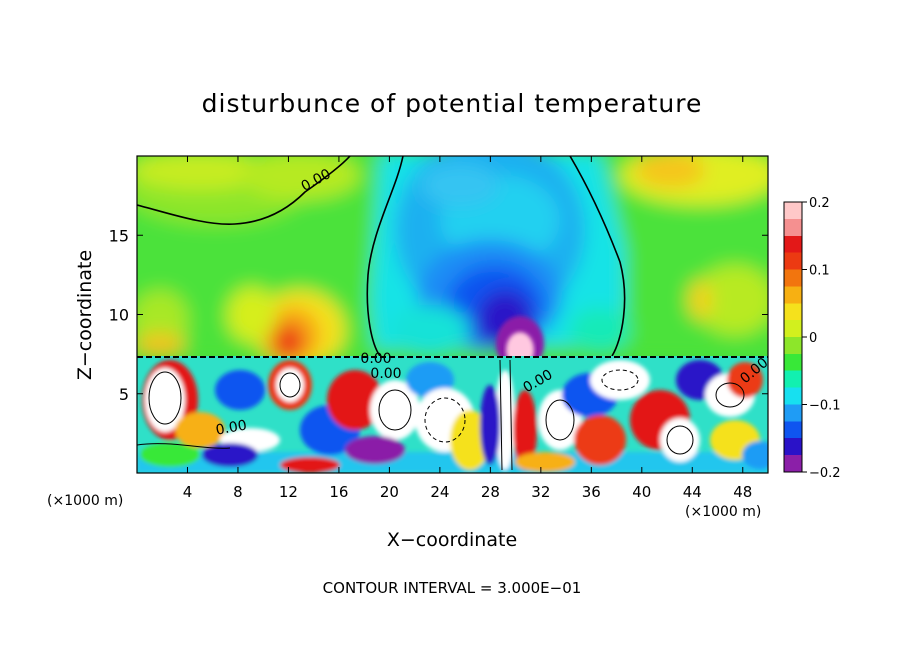 Image resolution: width=904 pixels, height=659 pixels. What do you see at coordinates (819, 271) in the screenshot?
I see `colorbar-tick-label: 0.1` at bounding box center [819, 271].